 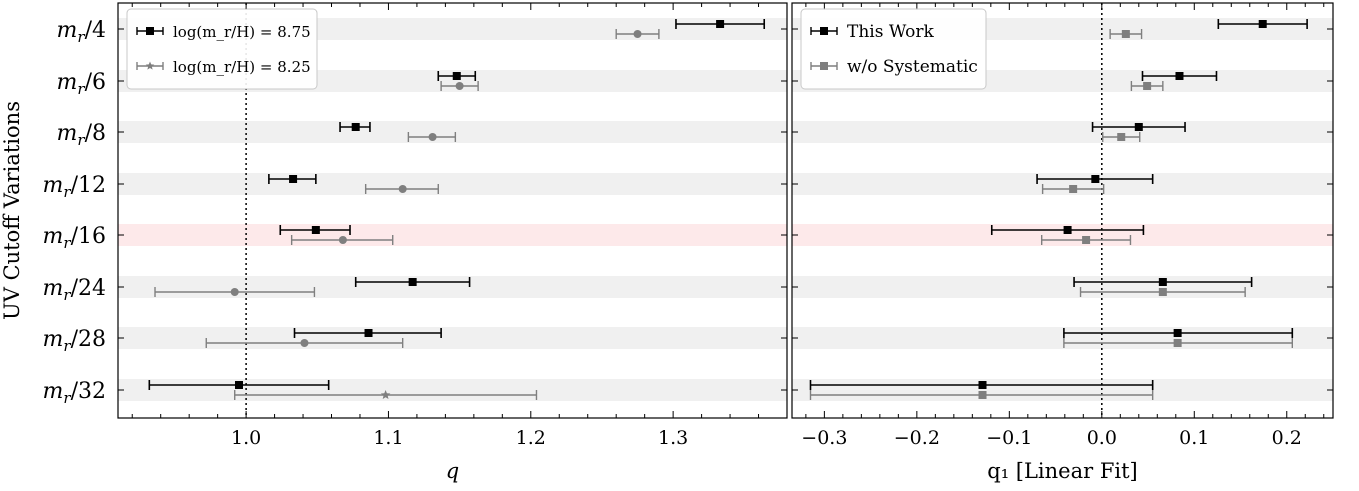 What do you see at coordinates (452, 471) in the screenshot?
I see `x-axis-label: q` at bounding box center [452, 471].